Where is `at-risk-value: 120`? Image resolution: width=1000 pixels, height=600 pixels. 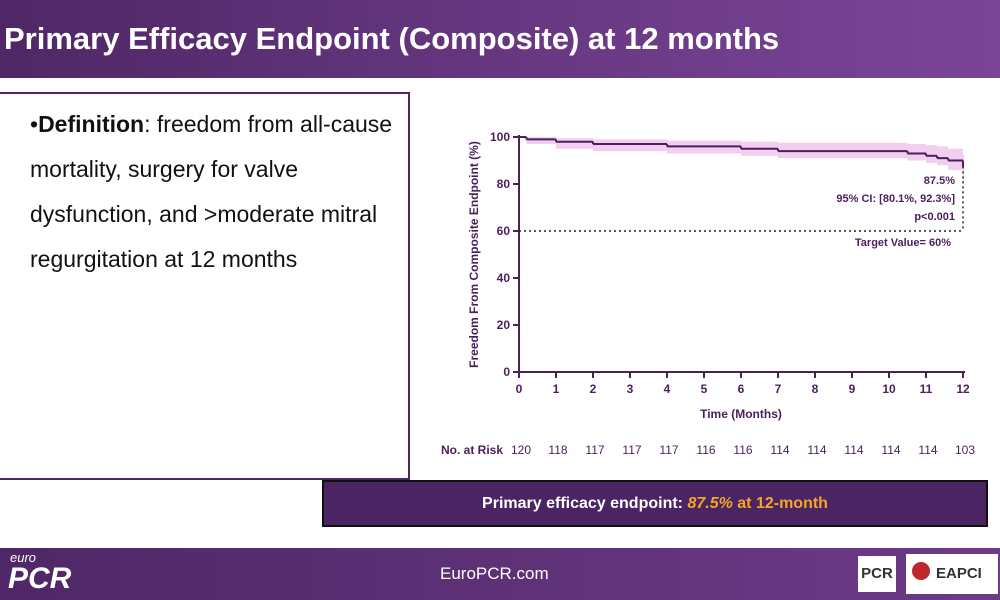
at-risk-value: 120 is located at coordinates (521, 450).